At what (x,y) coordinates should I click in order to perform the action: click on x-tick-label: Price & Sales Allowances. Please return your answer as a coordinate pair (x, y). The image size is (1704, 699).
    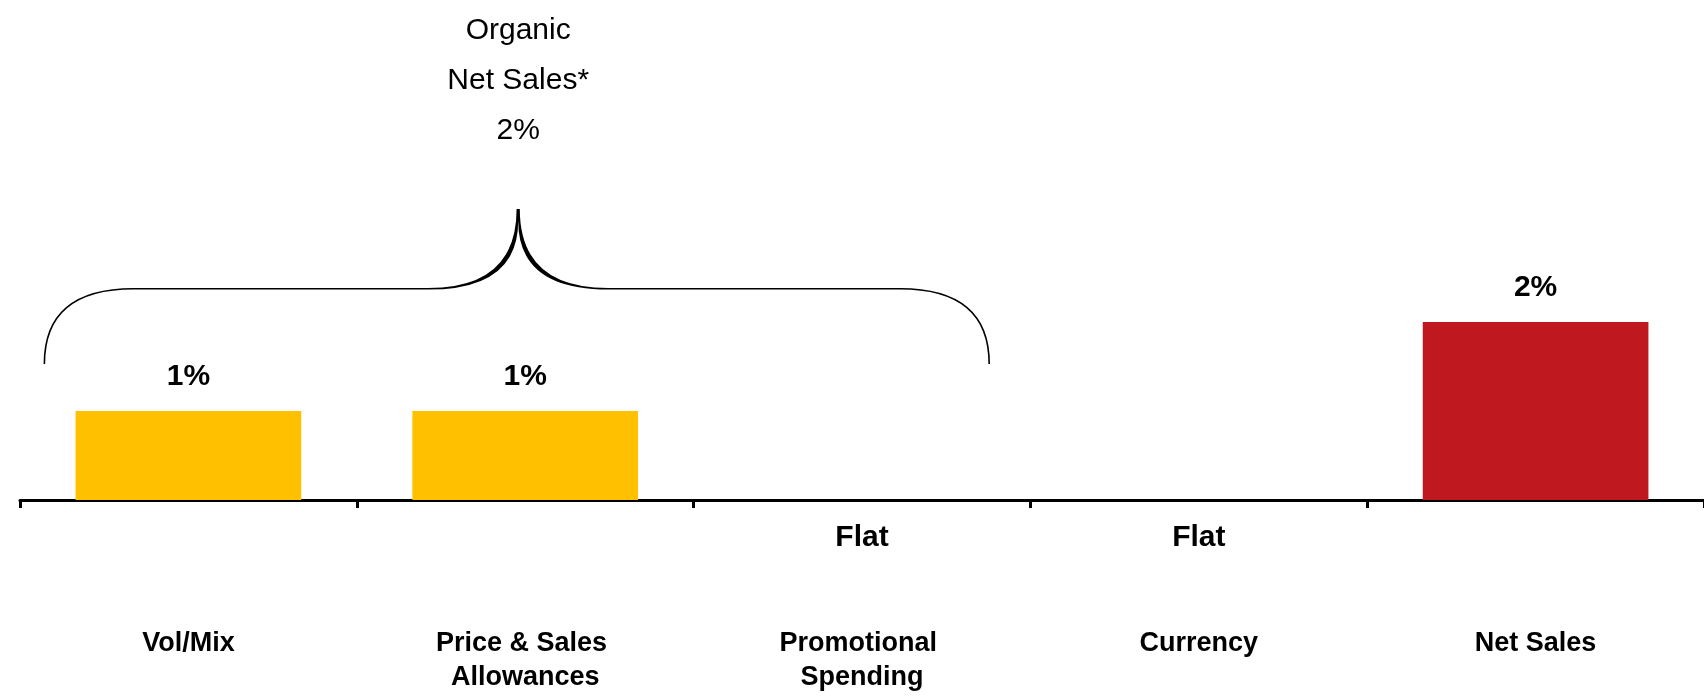
    Looking at the image, I should click on (525, 659).